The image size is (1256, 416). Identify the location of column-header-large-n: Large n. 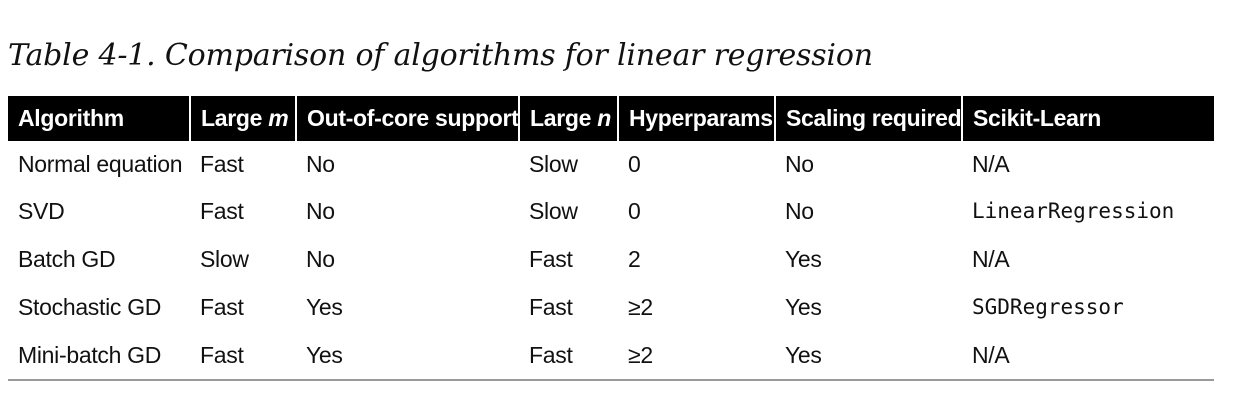
(568, 118).